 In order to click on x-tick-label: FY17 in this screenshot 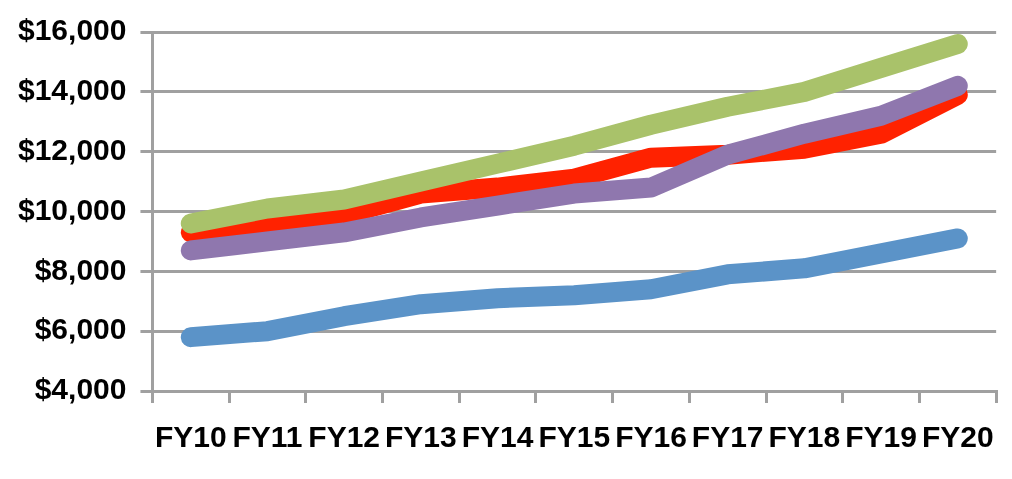, I will do `click(727, 437)`.